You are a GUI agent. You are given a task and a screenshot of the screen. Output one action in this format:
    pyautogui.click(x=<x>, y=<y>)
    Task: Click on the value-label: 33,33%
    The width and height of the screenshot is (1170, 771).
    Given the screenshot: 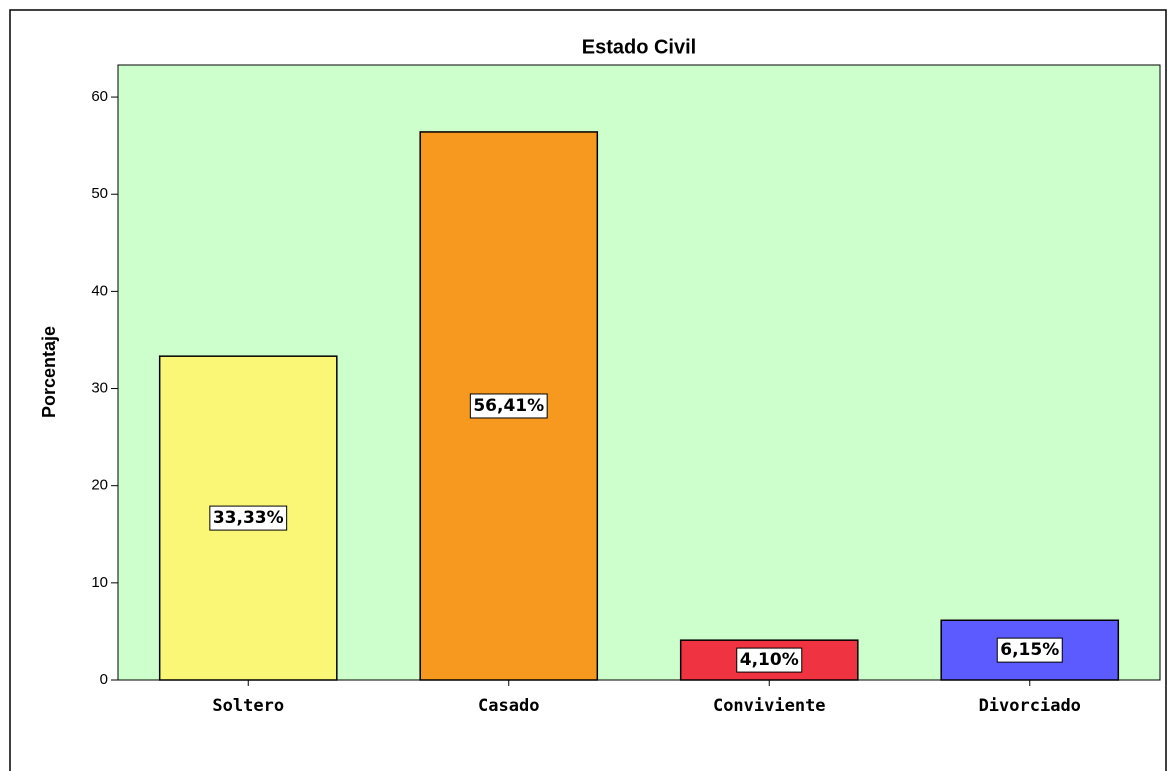 What is the action you would take?
    pyautogui.click(x=248, y=518)
    